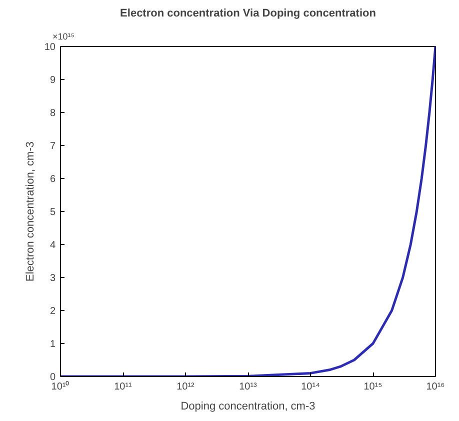 Image resolution: width=459 pixels, height=421 pixels. Describe the element at coordinates (53, 344) in the screenshot. I see `y-tick-label: 1` at that location.